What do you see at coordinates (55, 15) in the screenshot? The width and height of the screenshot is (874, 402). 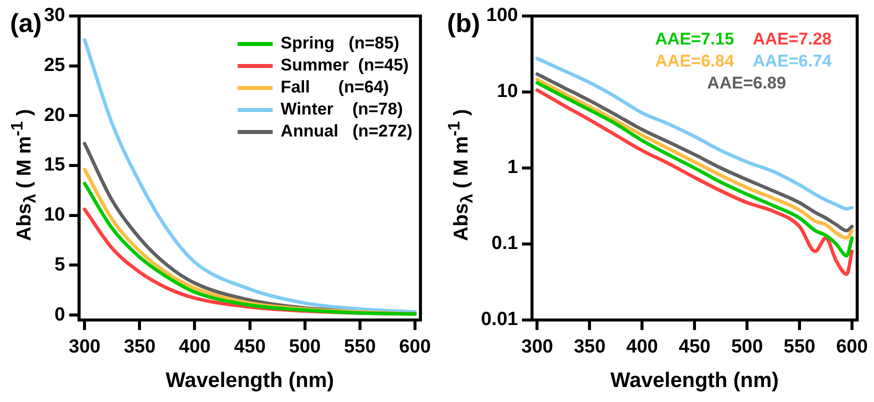 I see `y-tick-label: 30` at bounding box center [55, 15].